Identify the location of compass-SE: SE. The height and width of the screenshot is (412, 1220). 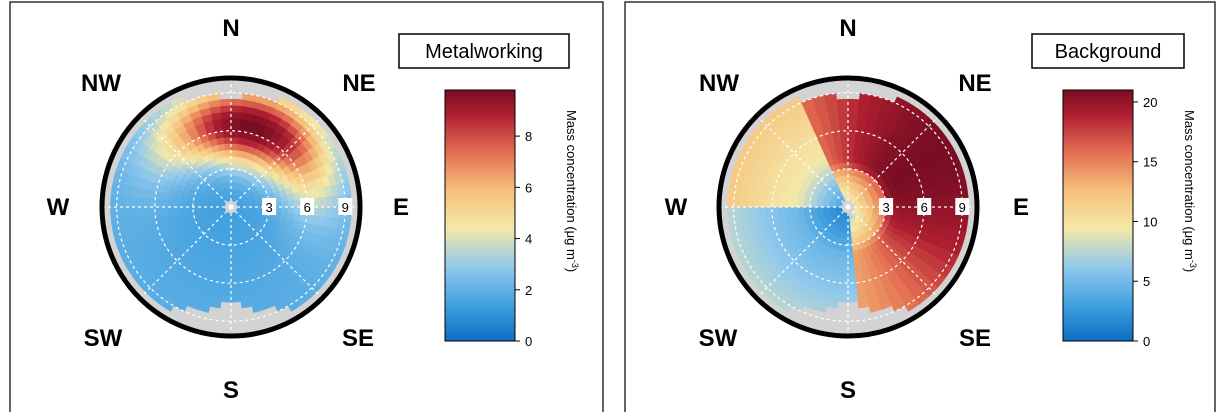
(975, 338).